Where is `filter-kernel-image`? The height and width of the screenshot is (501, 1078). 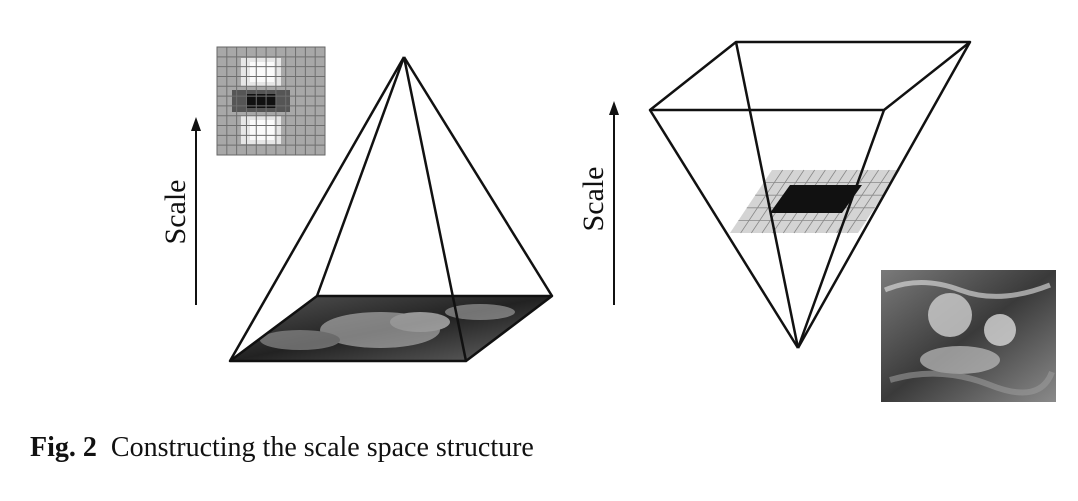
filter-kernel-image is located at coordinates (271, 101).